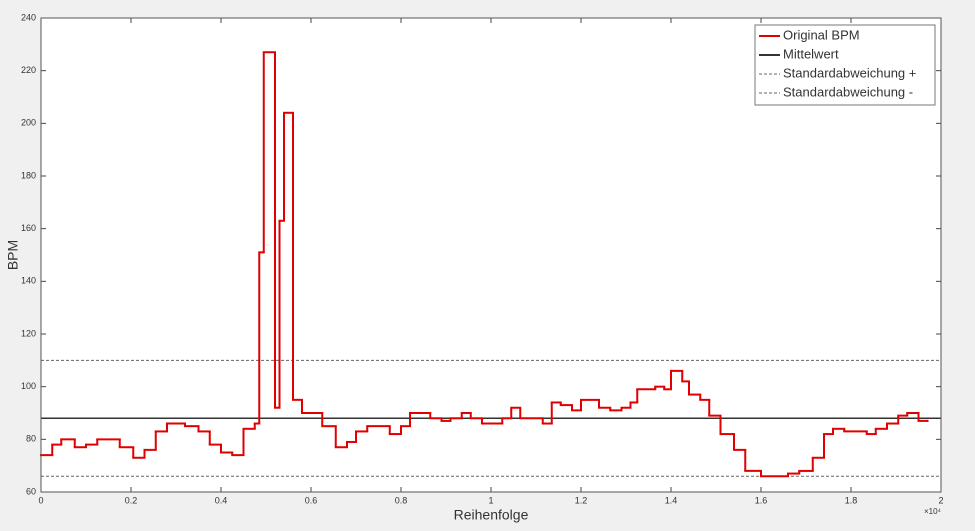 This screenshot has width=975, height=531. Describe the element at coordinates (761, 500) in the screenshot. I see `x-tick-label: 1.6` at that location.